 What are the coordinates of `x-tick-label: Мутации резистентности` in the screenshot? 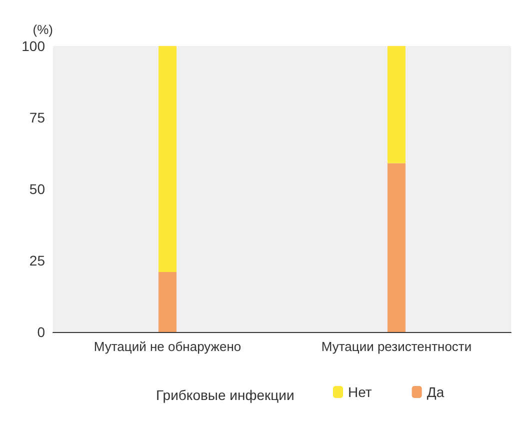 It's located at (396, 346).